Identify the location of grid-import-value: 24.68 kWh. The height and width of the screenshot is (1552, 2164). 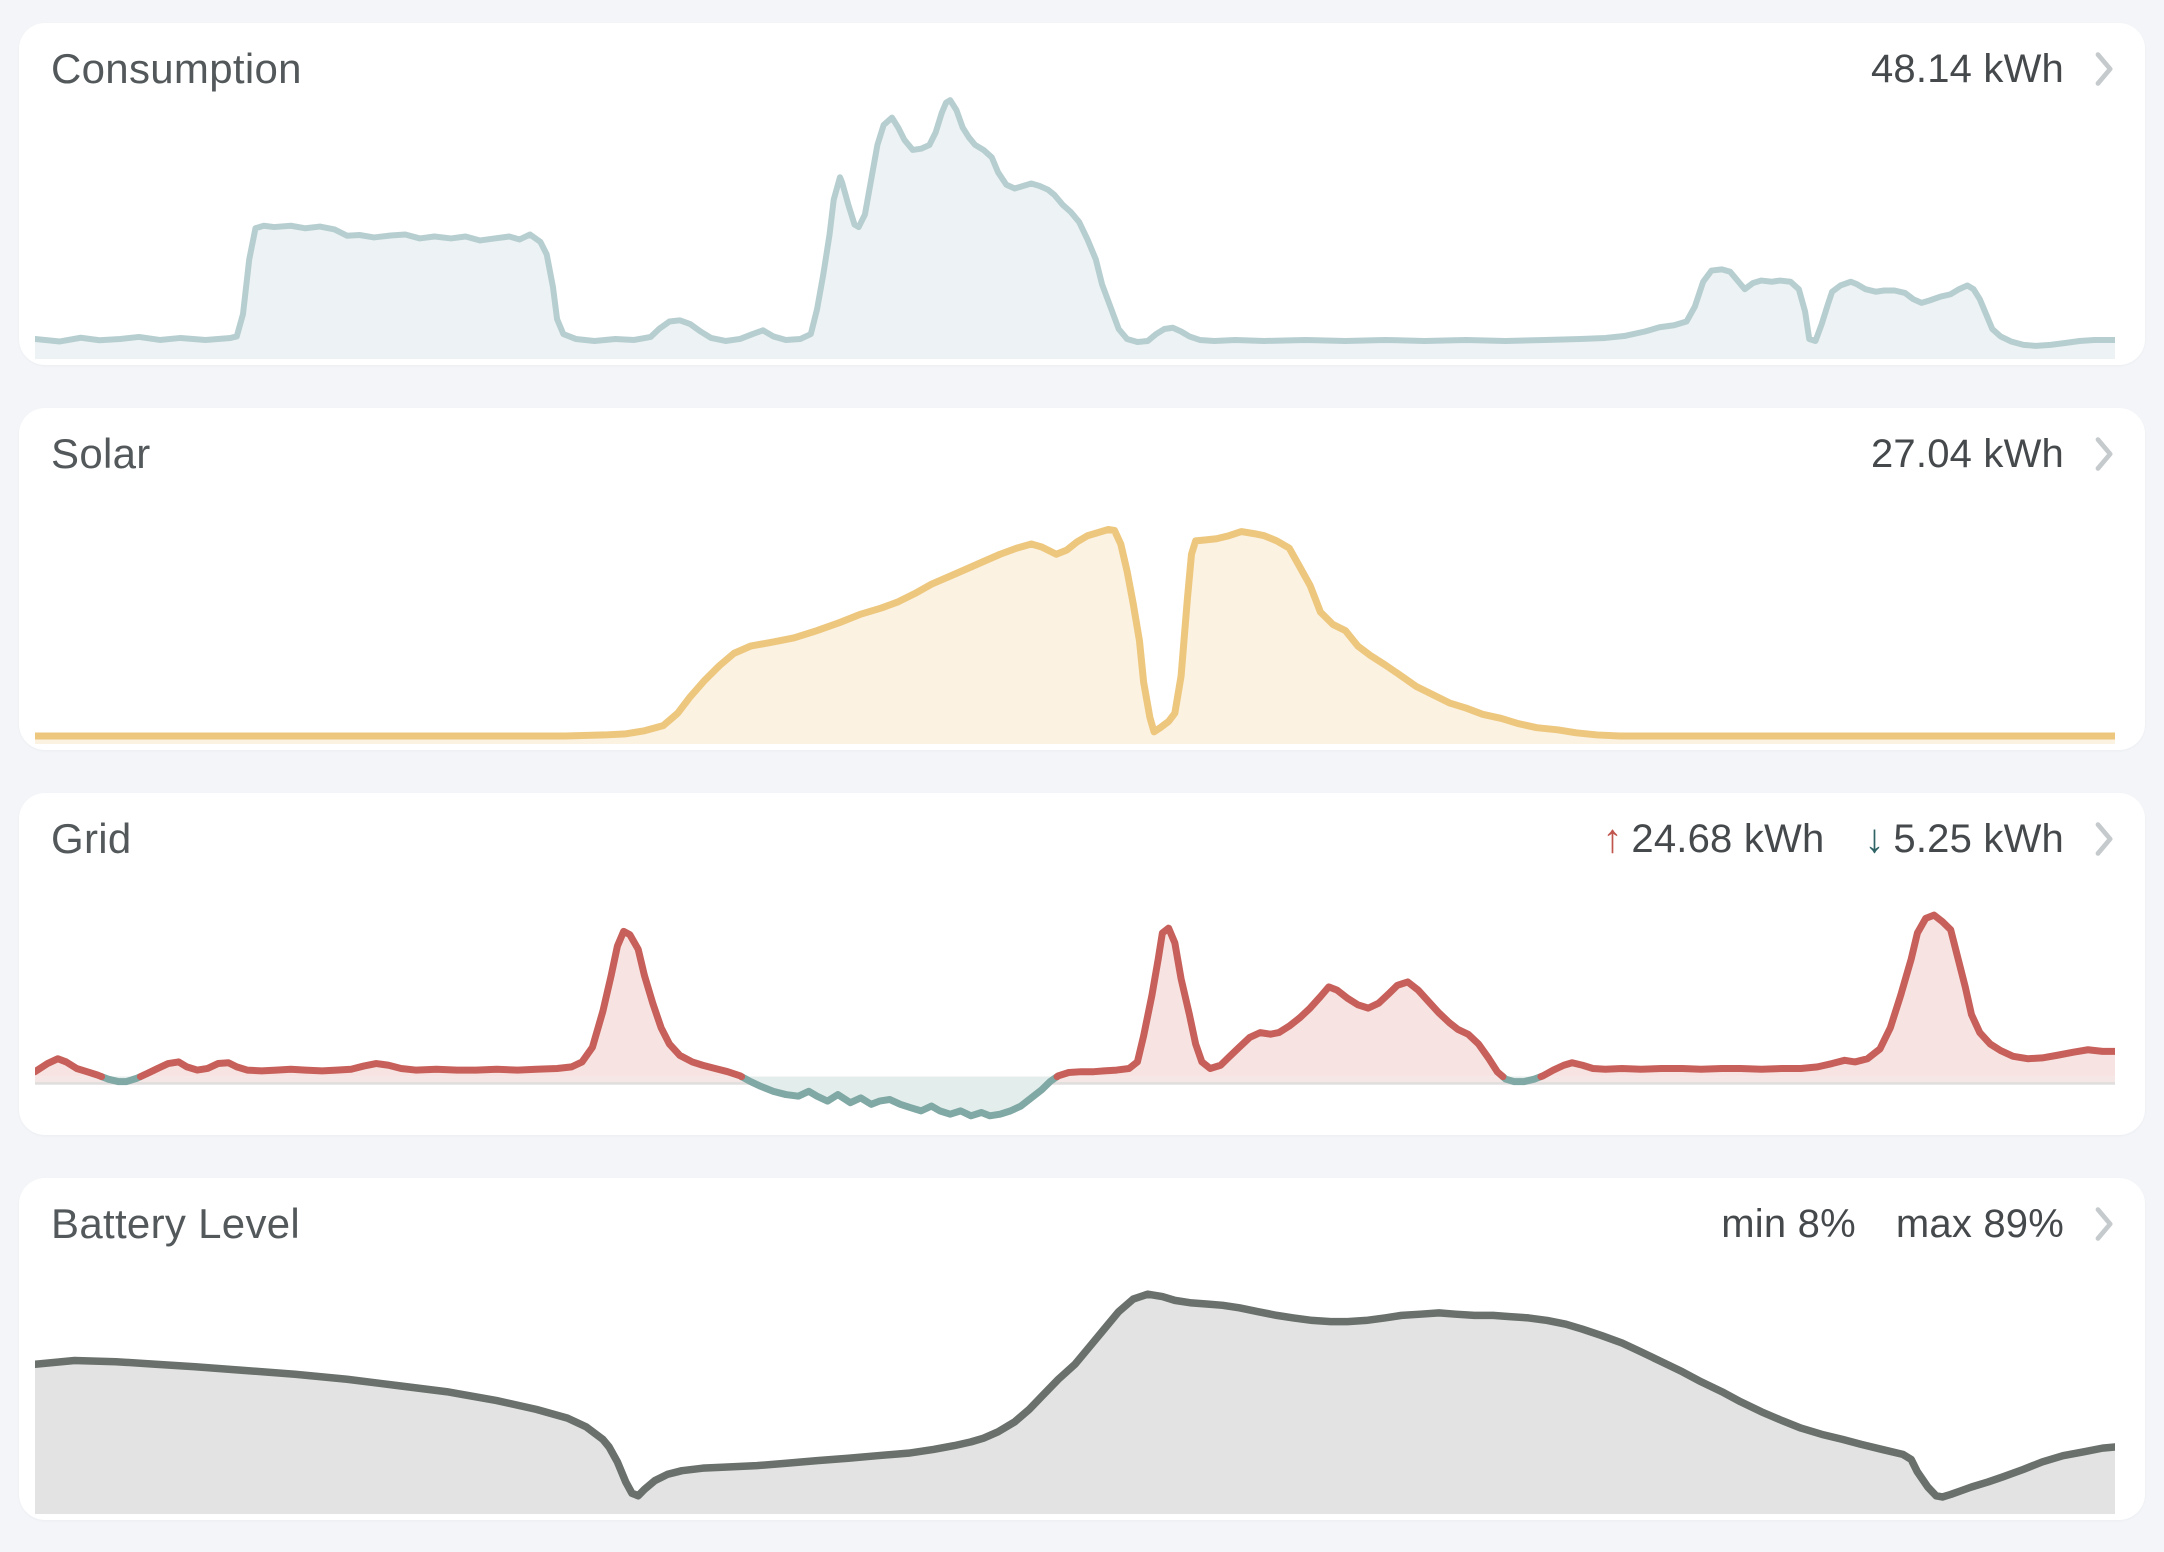
(1728, 838).